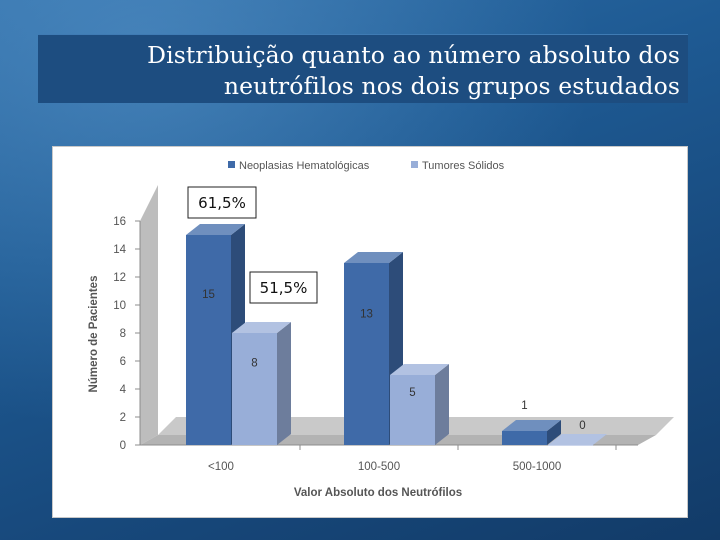 The height and width of the screenshot is (540, 720). Describe the element at coordinates (123, 334) in the screenshot. I see `y-tick-label: 8` at that location.